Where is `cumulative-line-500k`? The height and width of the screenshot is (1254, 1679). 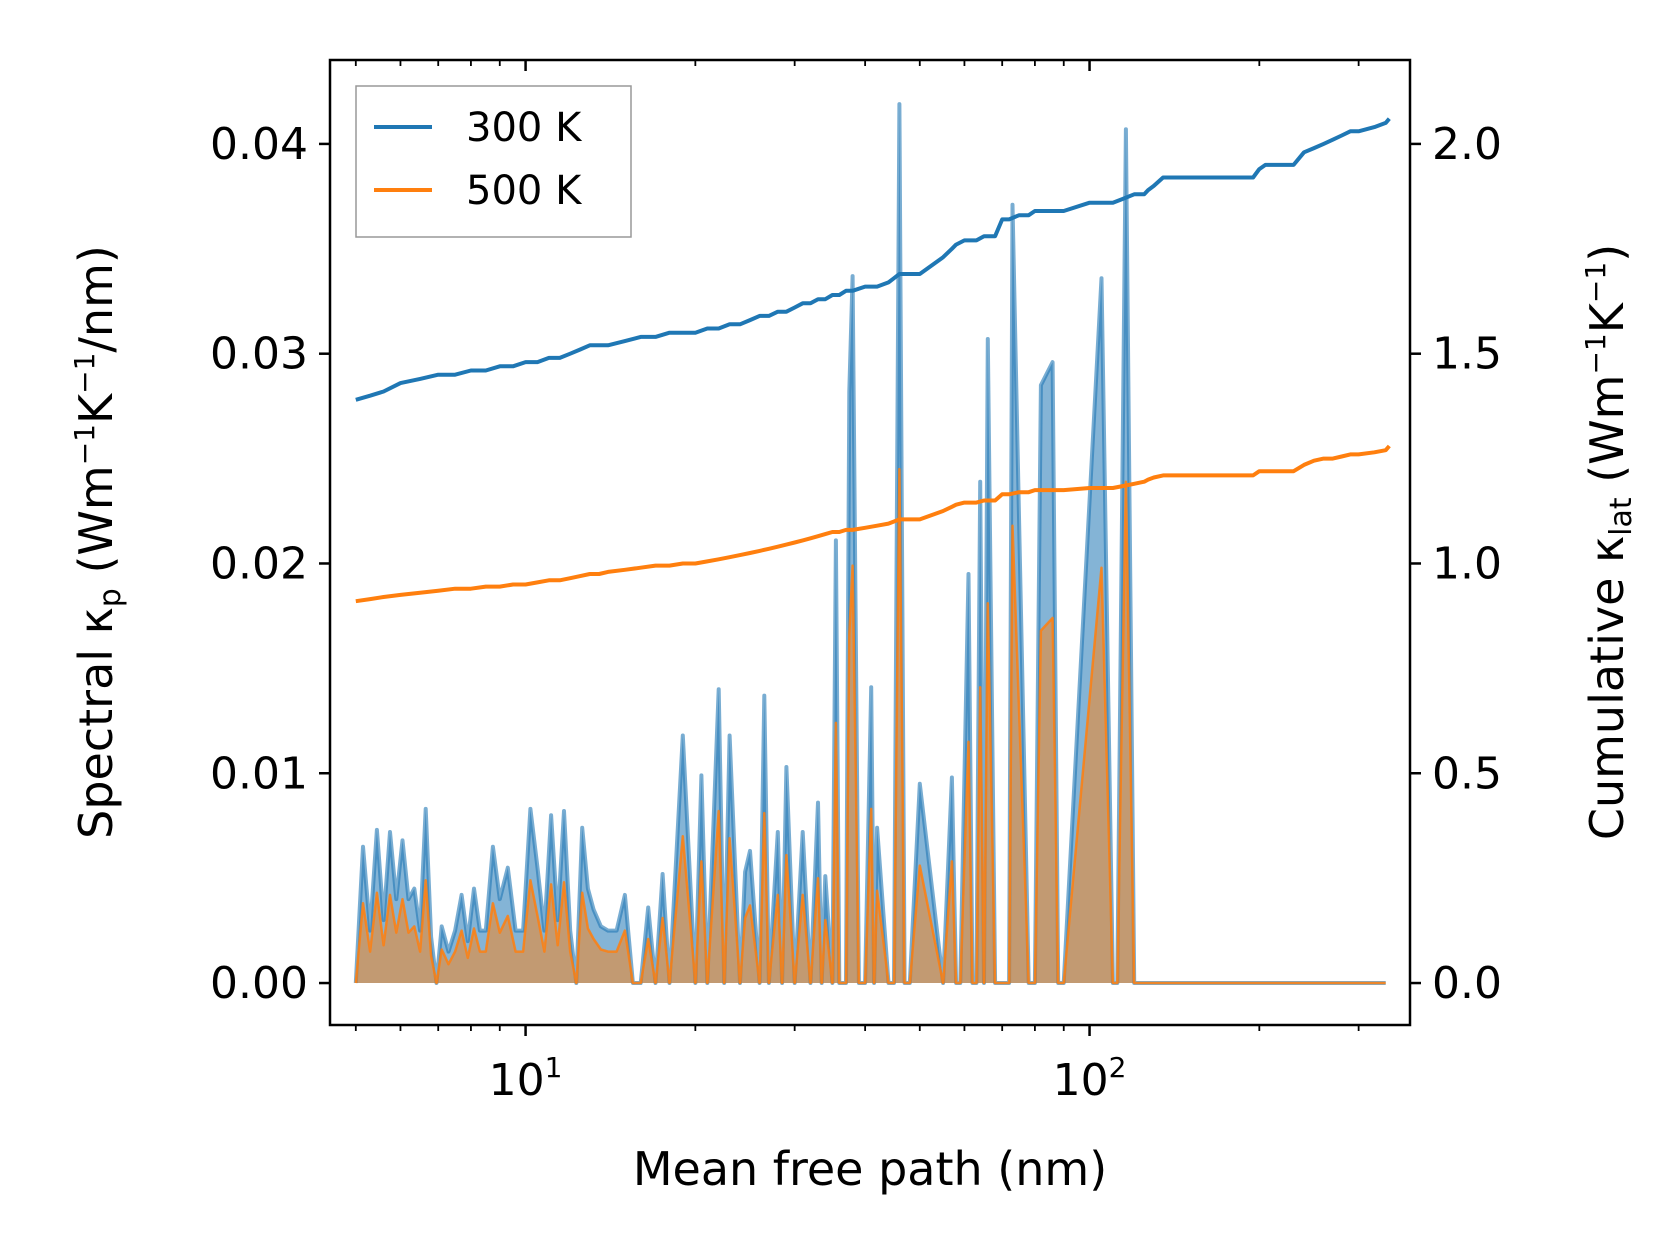
cumulative-line-500k is located at coordinates (873, 524).